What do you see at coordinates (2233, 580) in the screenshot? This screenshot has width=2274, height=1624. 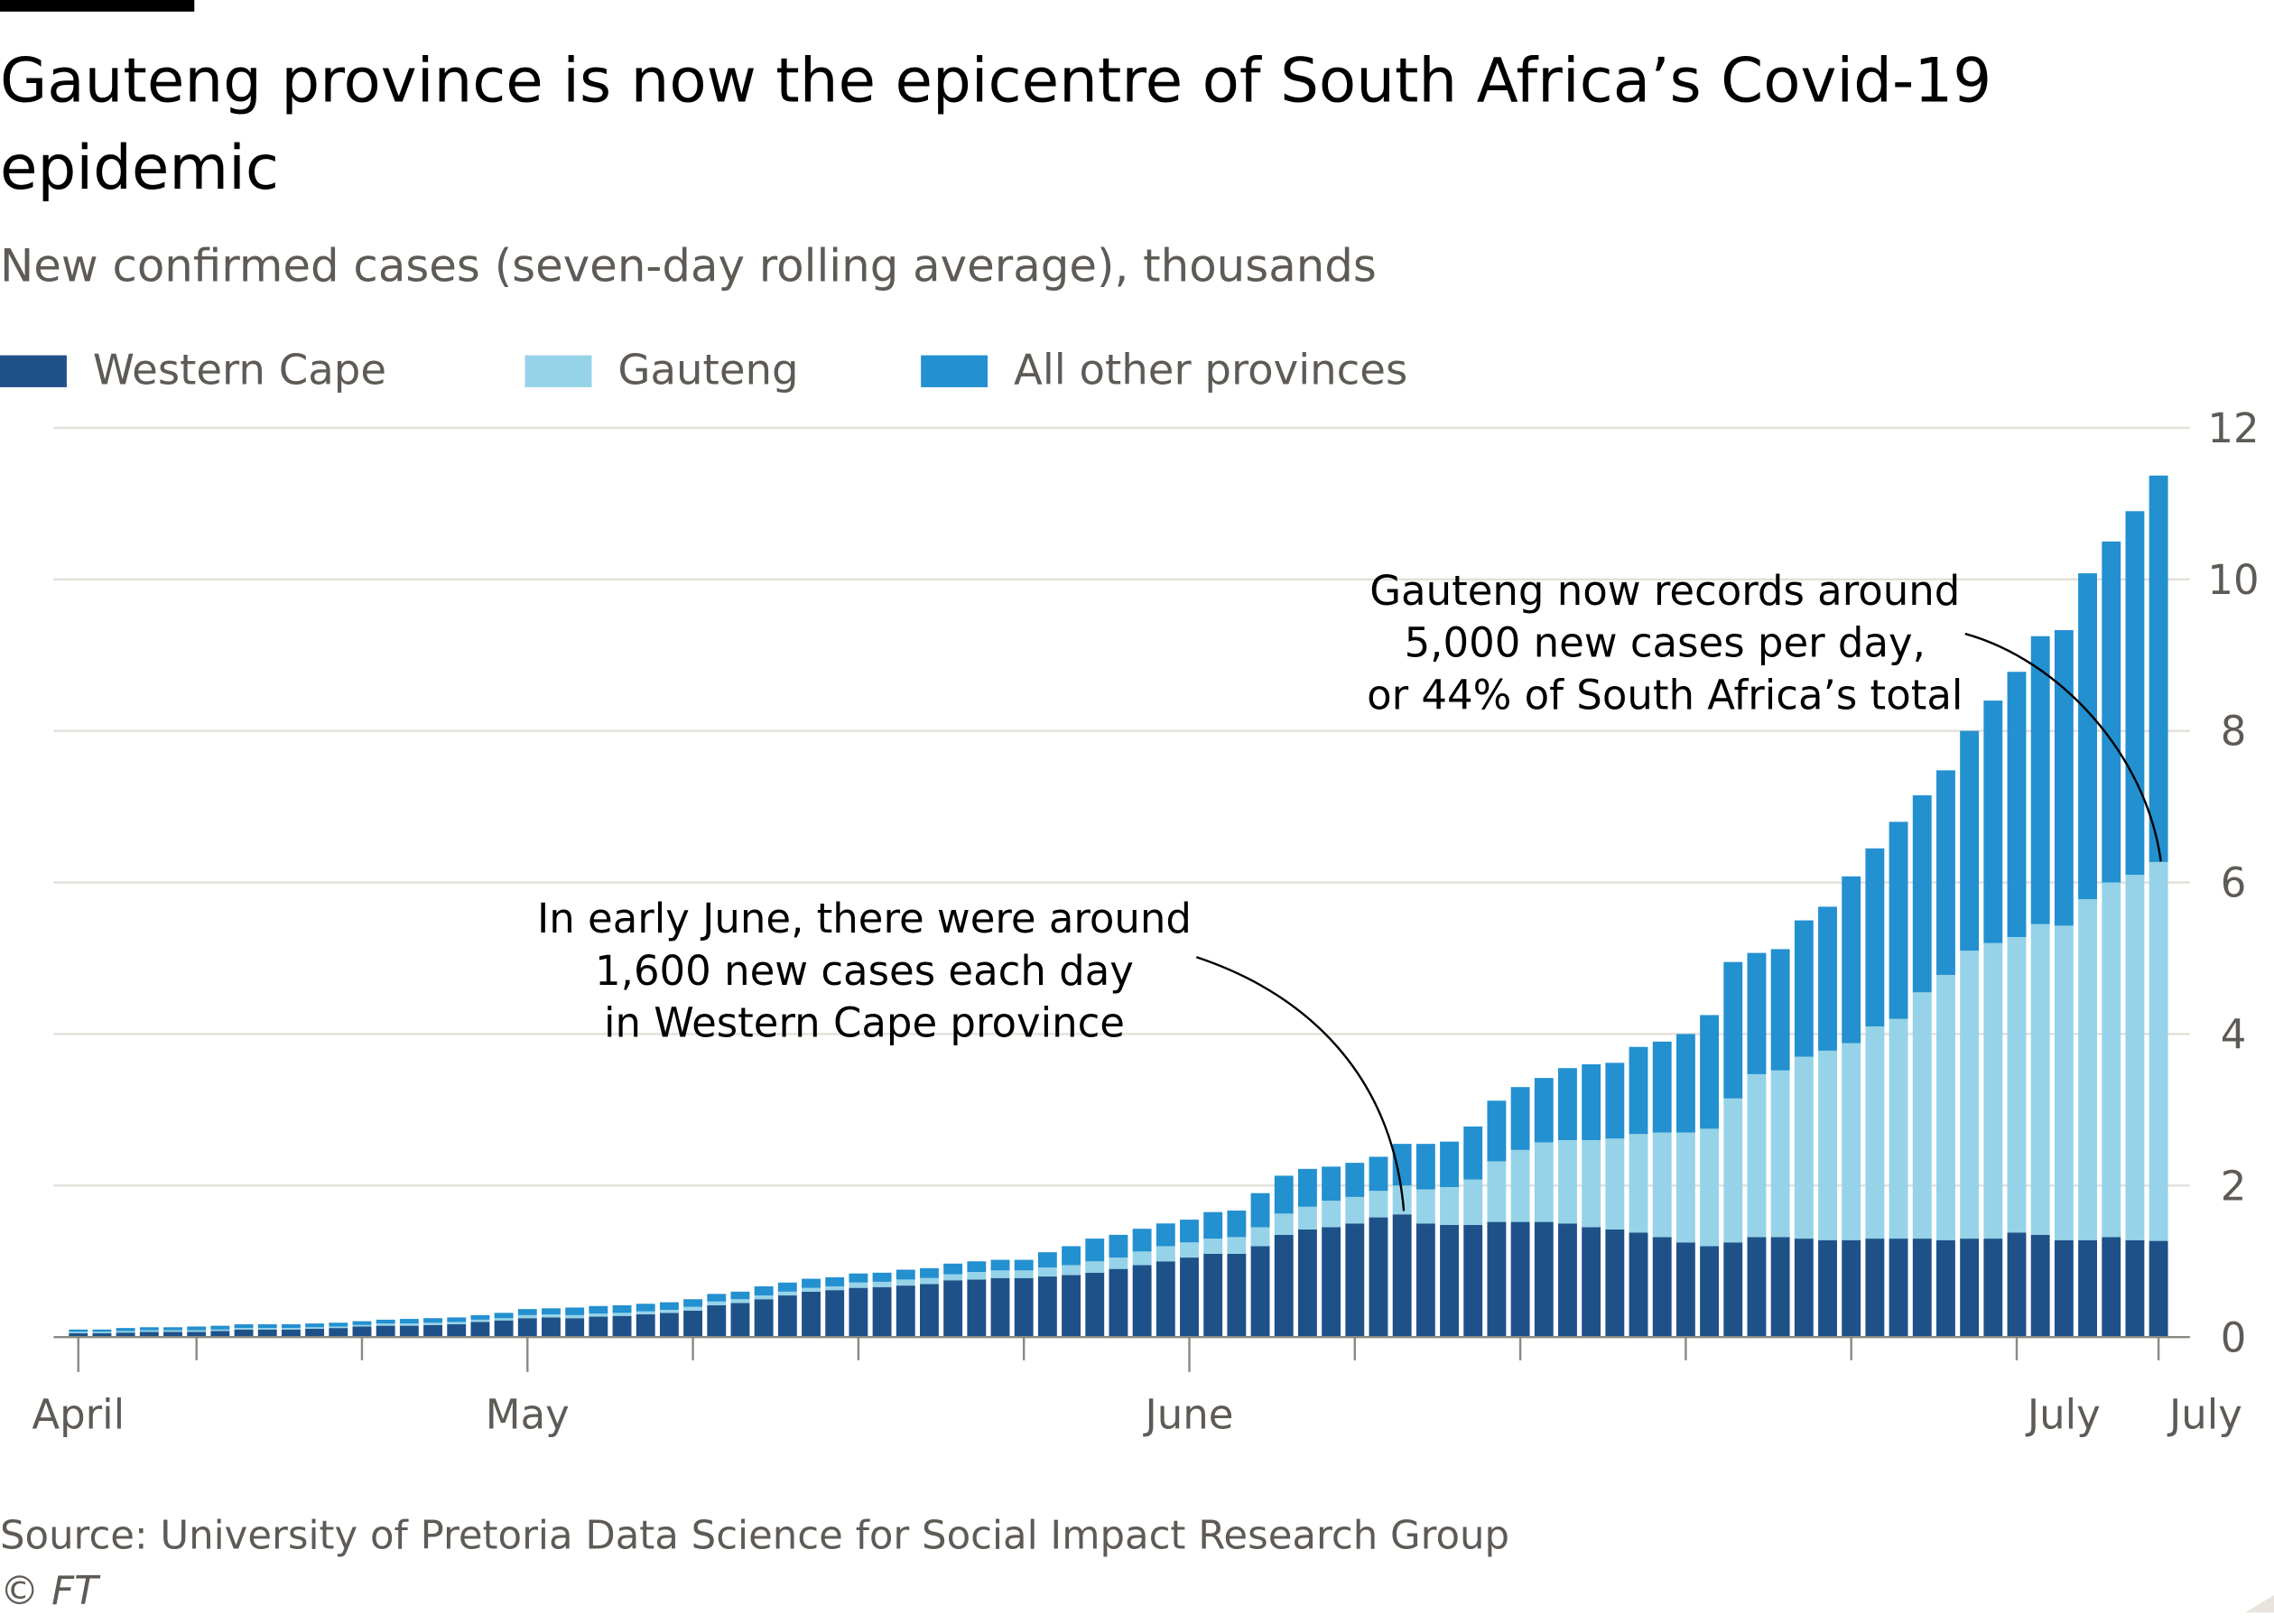 I see `y-tick-label: 10` at bounding box center [2233, 580].